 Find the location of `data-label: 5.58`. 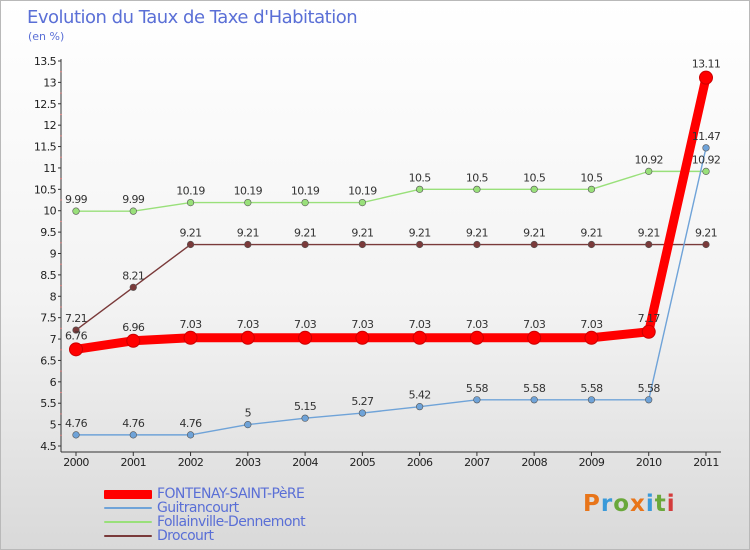

data-label: 5.58 is located at coordinates (477, 388).